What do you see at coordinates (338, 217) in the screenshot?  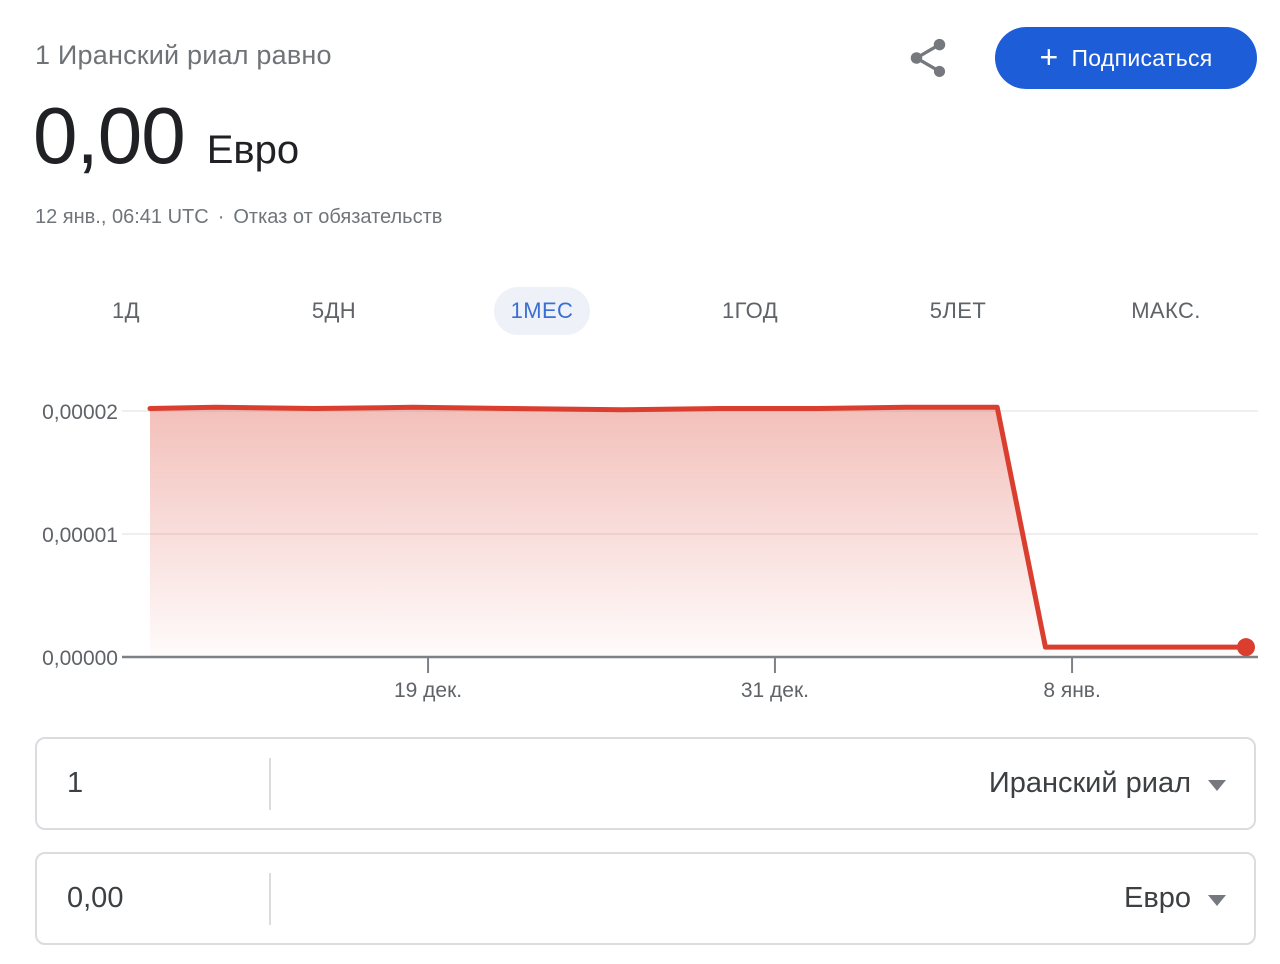 I see `disclaimer-link: Отказ от обязательств` at bounding box center [338, 217].